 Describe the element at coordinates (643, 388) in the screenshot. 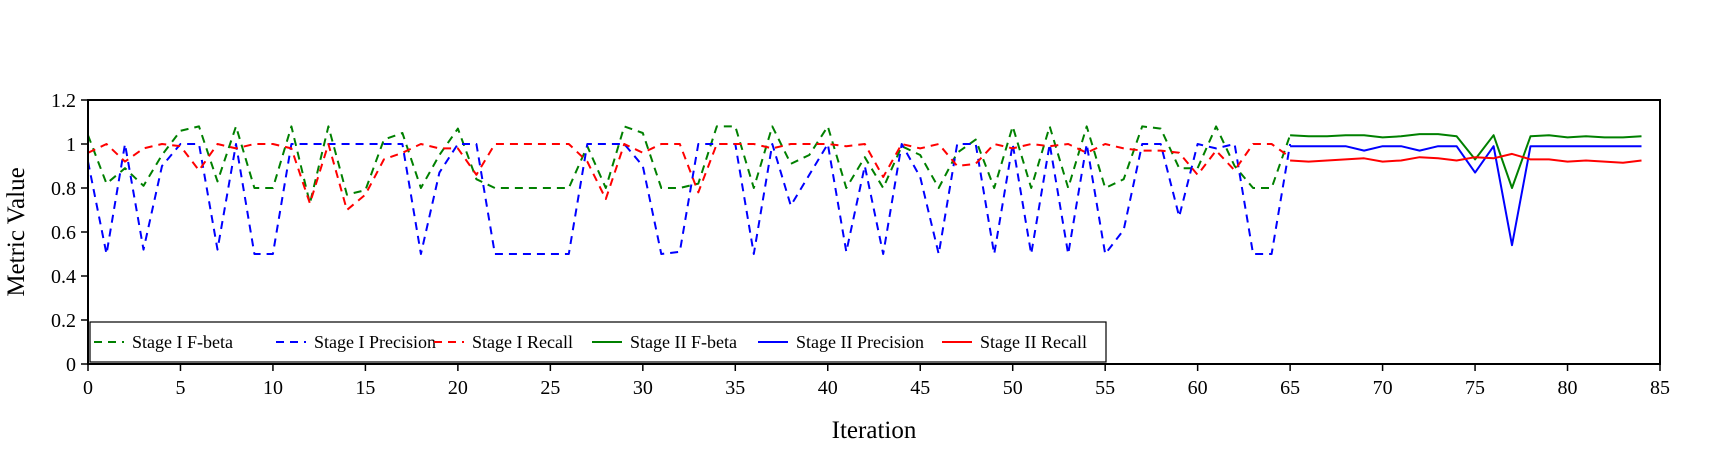

I see `x-tick-label: 30` at that location.